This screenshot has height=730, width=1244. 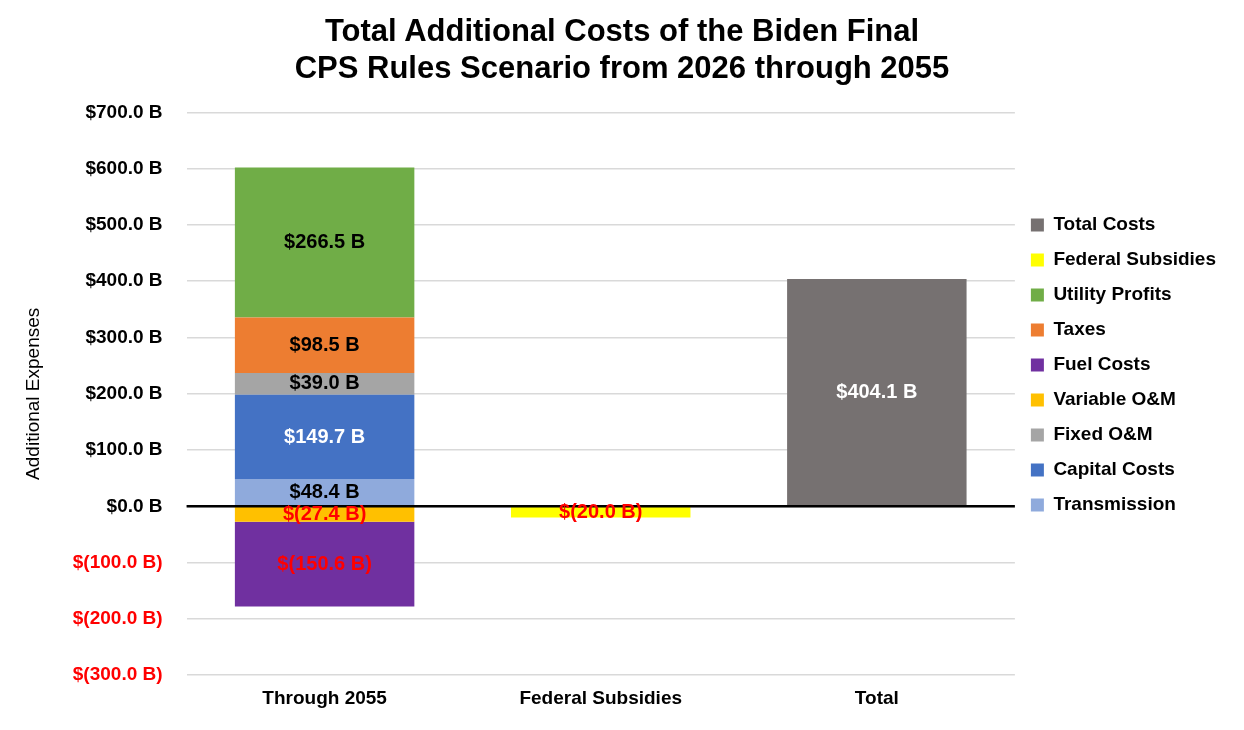 I want to click on data-label: $266.5 B, so click(x=325, y=241).